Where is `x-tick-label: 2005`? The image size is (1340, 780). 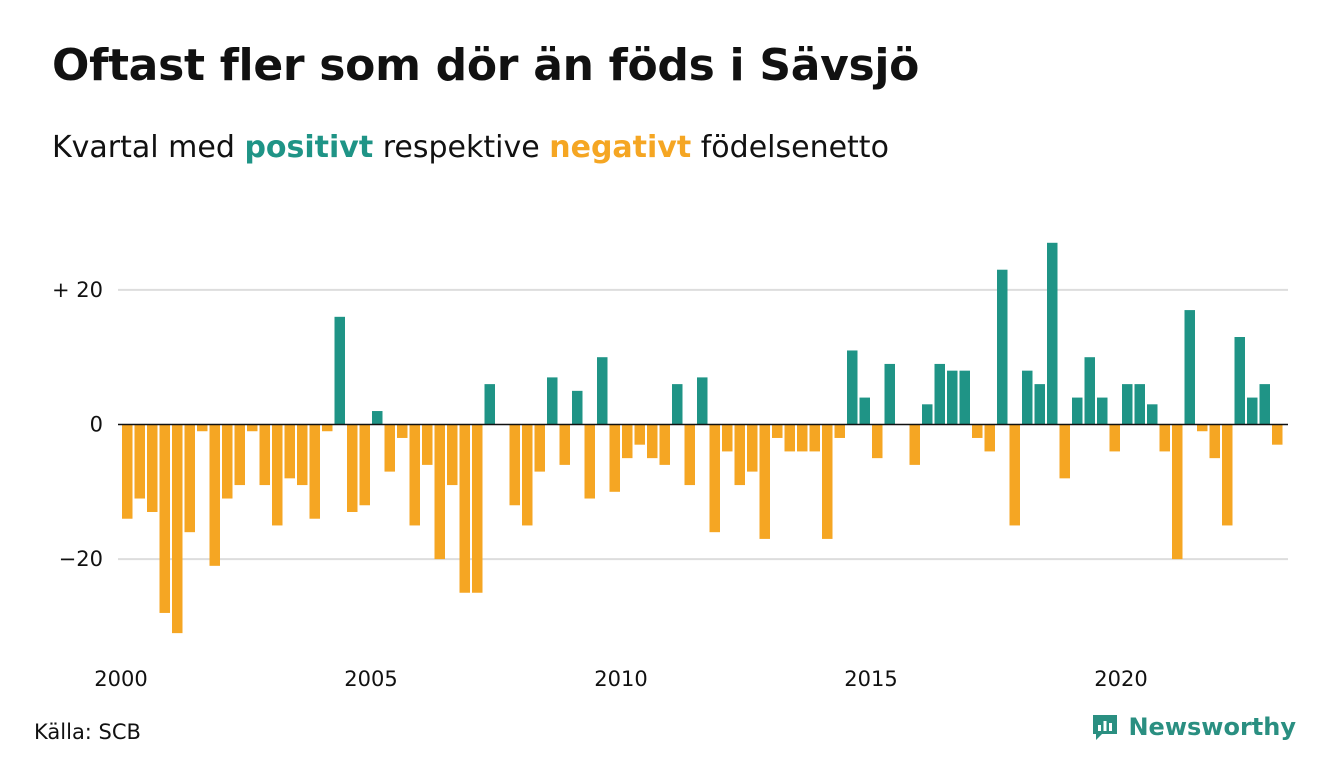 x-tick-label: 2005 is located at coordinates (370, 679).